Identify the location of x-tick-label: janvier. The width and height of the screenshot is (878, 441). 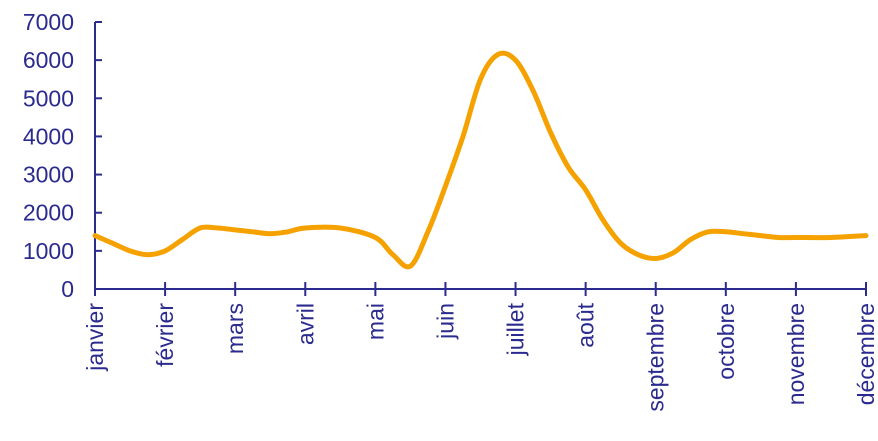
(95, 337).